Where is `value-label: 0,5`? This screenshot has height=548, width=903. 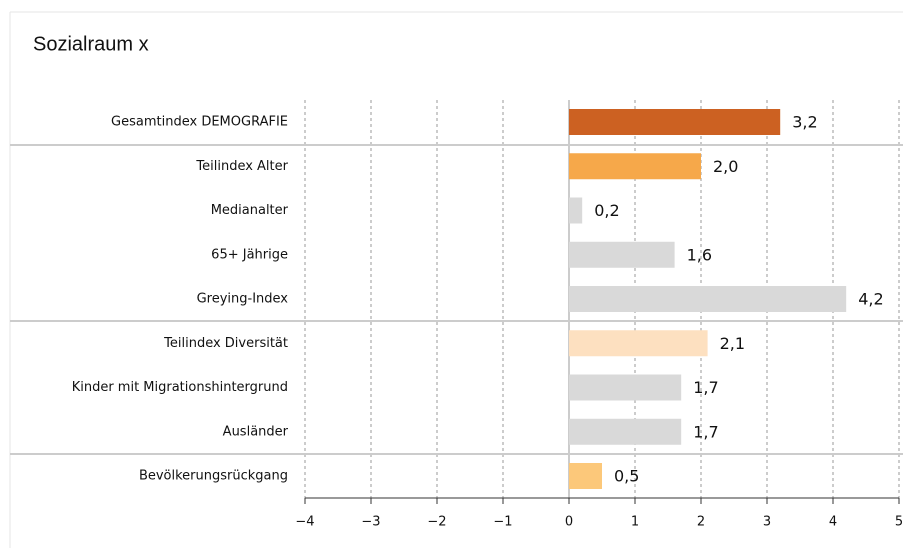 value-label: 0,5 is located at coordinates (626, 476).